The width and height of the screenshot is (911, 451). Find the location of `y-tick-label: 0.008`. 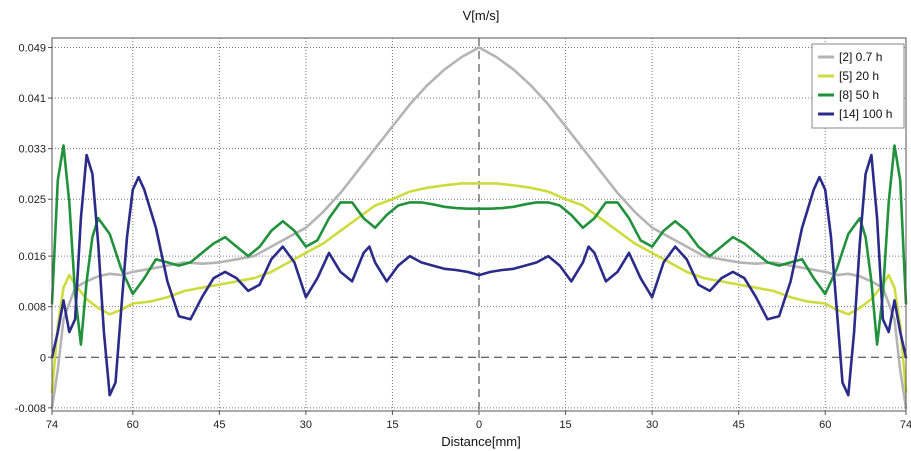

y-tick-label: 0.008 is located at coordinates (32, 308).